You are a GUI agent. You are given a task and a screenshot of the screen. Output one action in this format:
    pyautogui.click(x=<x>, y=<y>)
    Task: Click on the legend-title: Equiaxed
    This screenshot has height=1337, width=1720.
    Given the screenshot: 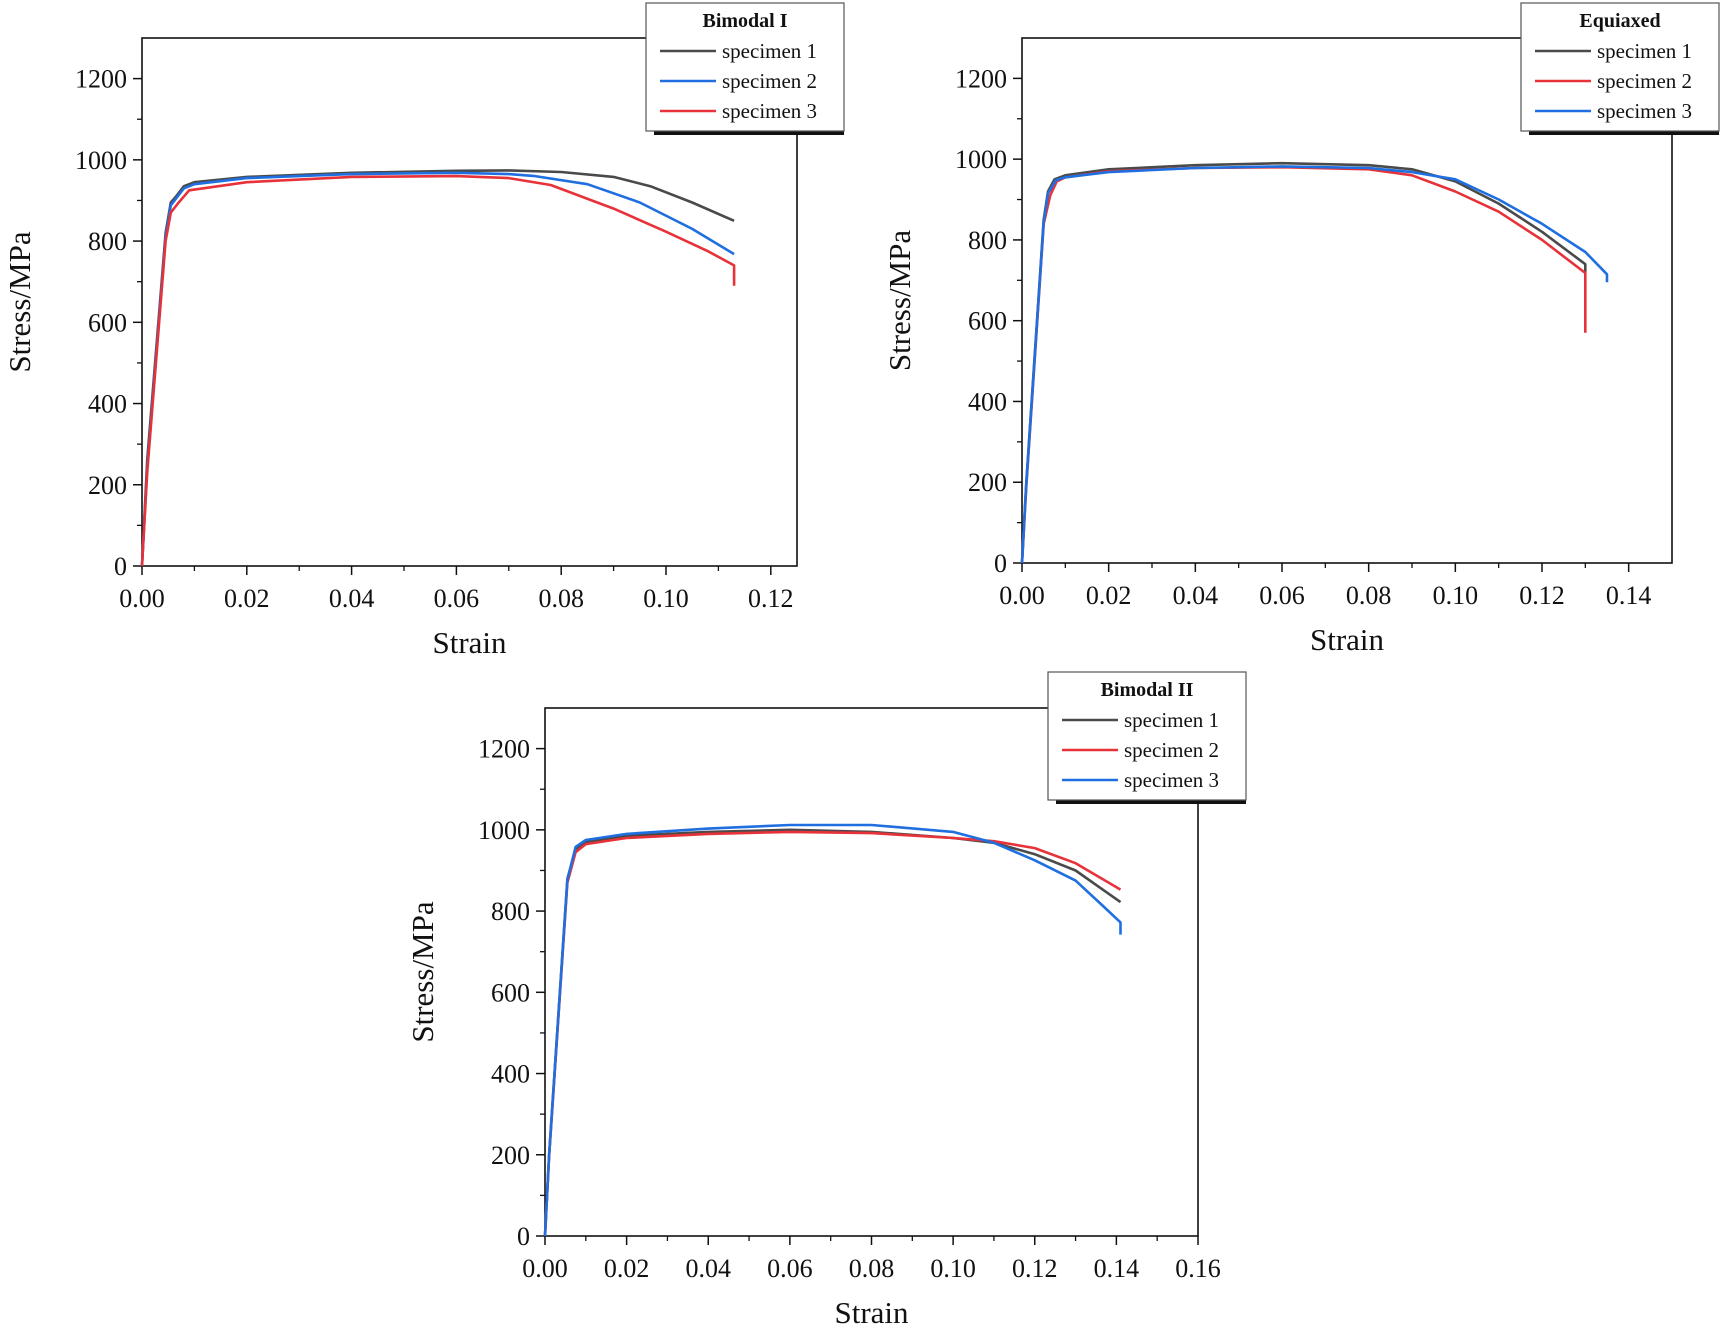 What is the action you would take?
    pyautogui.click(x=1619, y=21)
    